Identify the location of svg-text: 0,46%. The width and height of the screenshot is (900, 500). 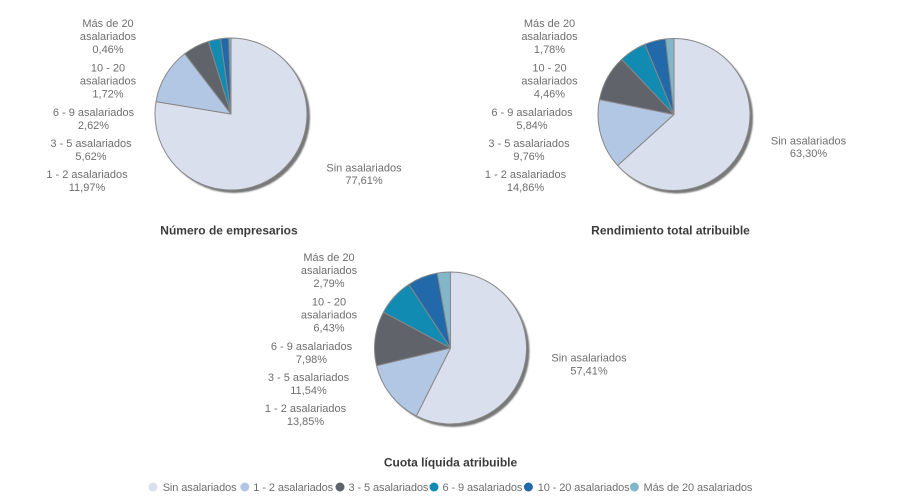
(107, 50).